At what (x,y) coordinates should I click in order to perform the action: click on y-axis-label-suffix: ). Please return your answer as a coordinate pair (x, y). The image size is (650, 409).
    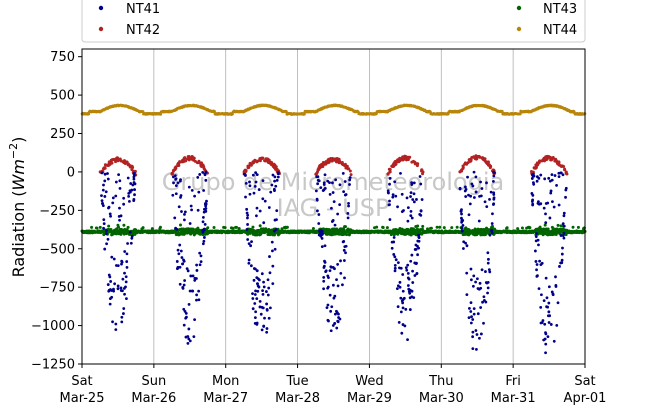
    Looking at the image, I should click on (18, 140).